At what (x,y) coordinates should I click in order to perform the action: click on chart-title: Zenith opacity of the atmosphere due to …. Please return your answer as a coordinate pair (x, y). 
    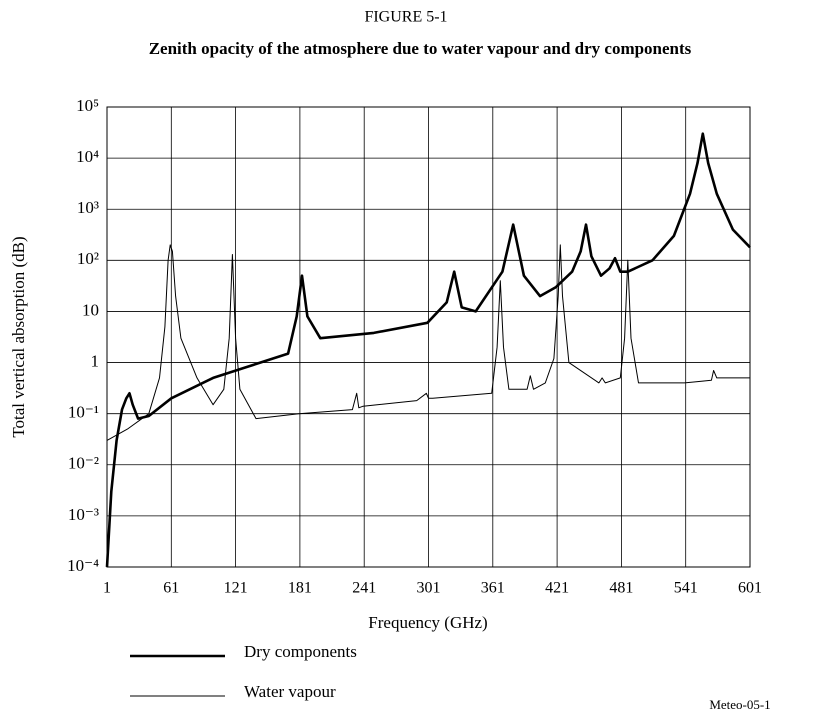
    Looking at the image, I should click on (420, 48).